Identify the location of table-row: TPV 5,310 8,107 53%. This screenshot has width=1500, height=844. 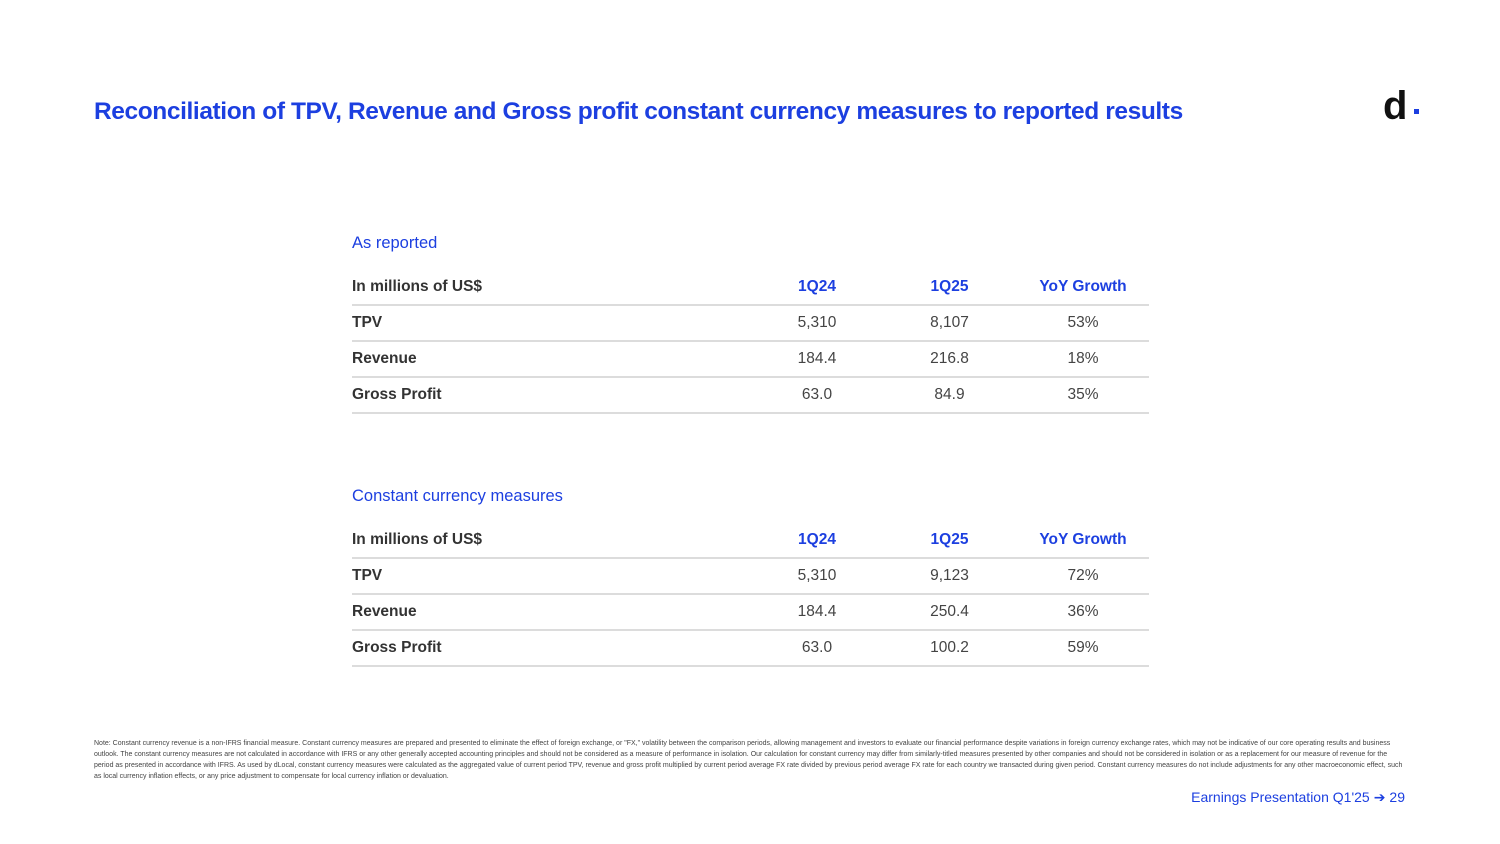
(750, 323).